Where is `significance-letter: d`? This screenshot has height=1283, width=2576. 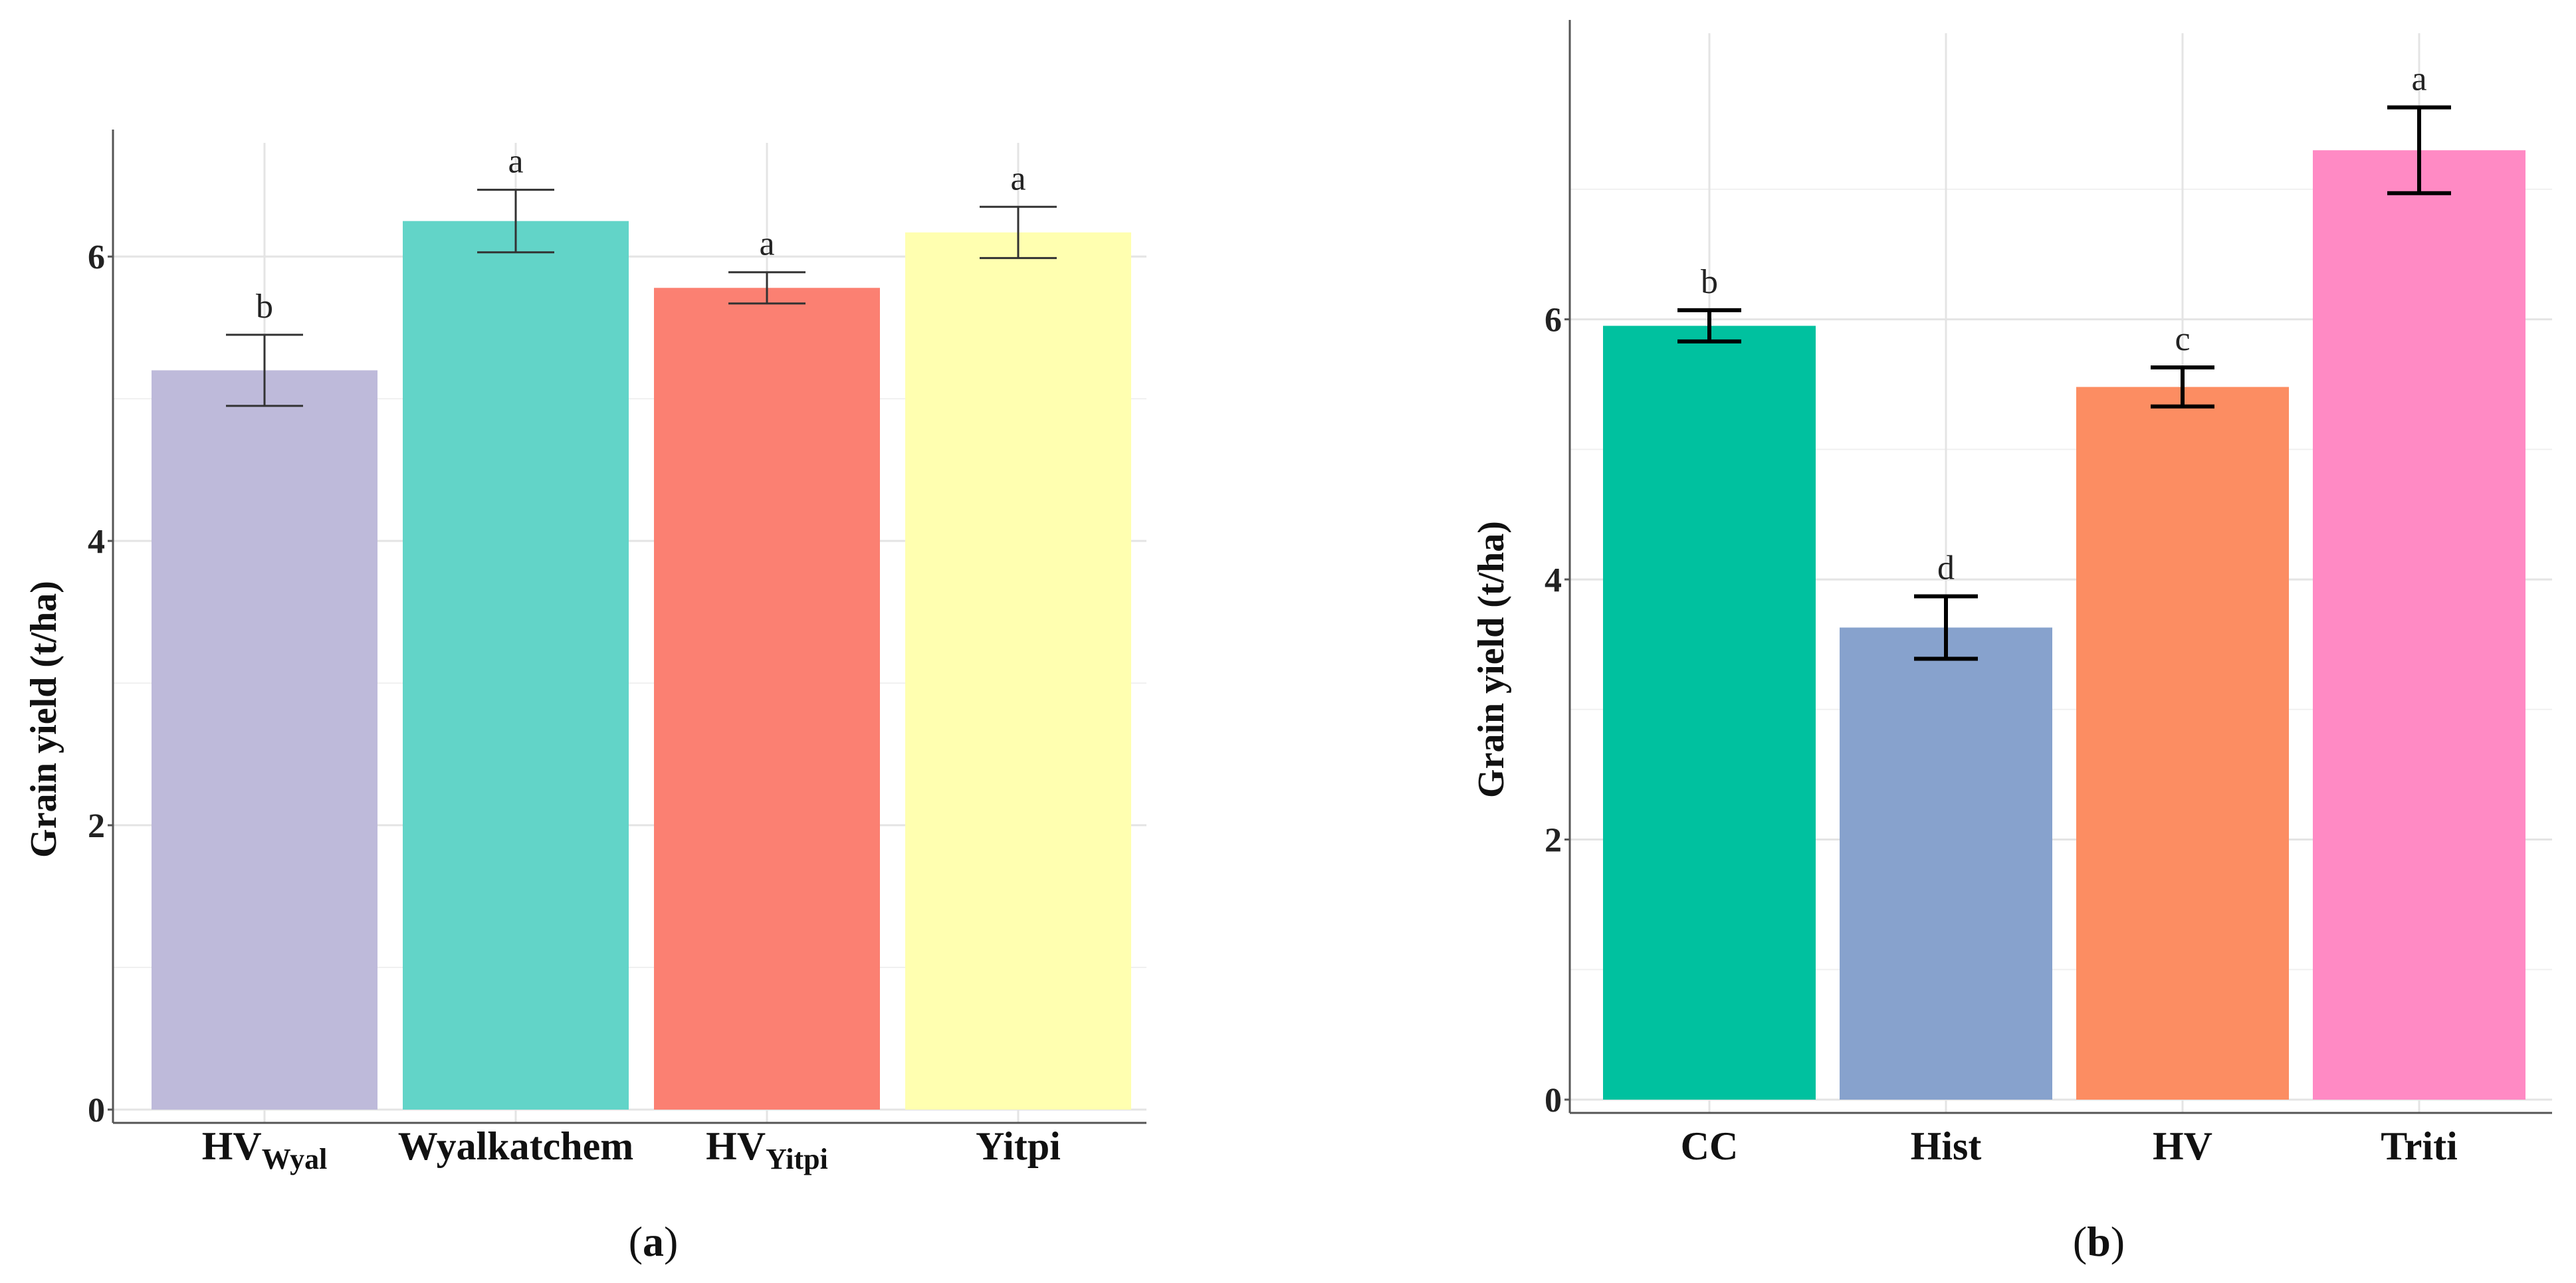 significance-letter: d is located at coordinates (1946, 568).